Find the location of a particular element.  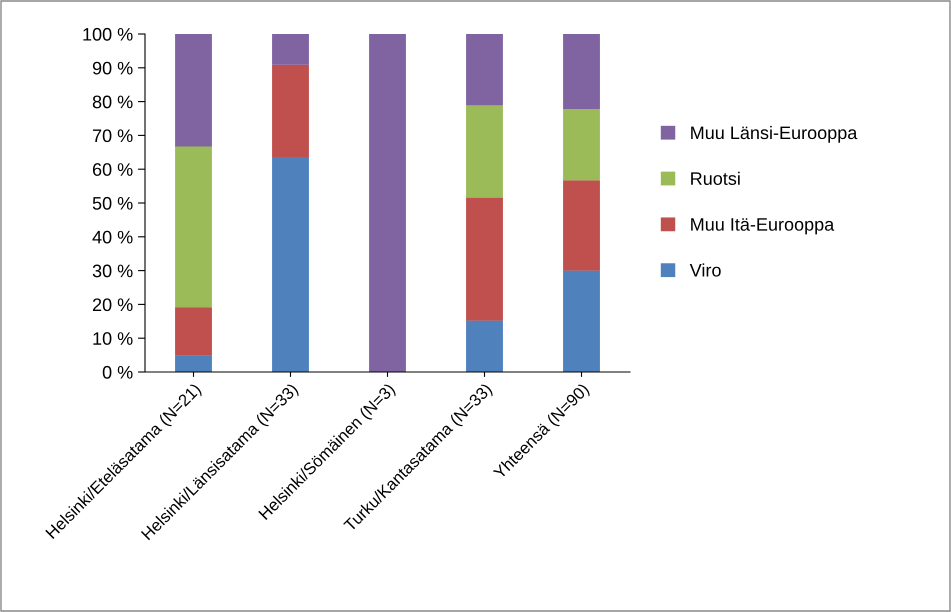

y-tick-label: 100 % is located at coordinates (108, 34).